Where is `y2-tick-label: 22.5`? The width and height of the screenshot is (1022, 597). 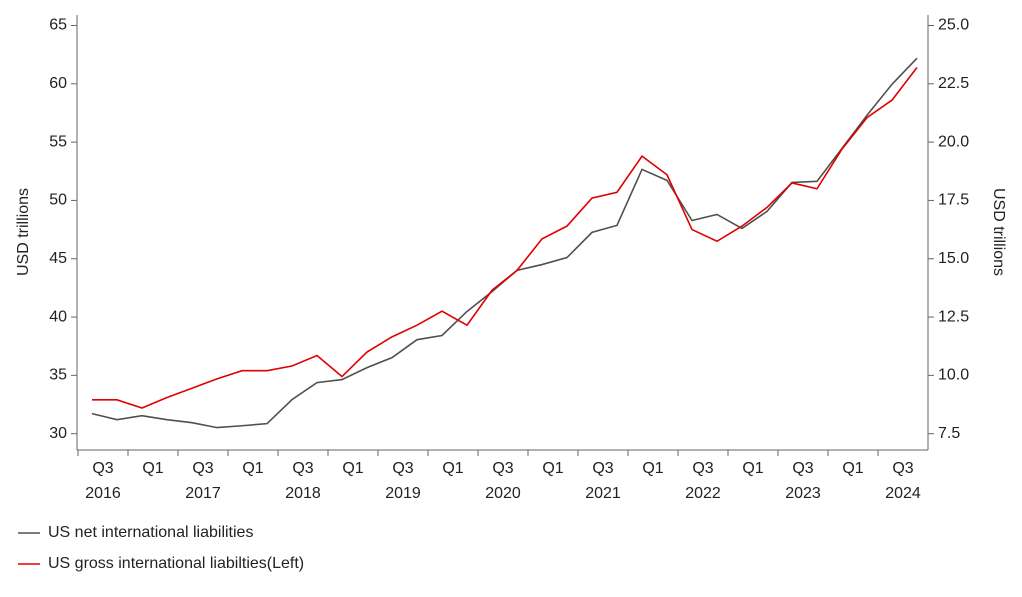 y2-tick-label: 22.5 is located at coordinates (953, 83).